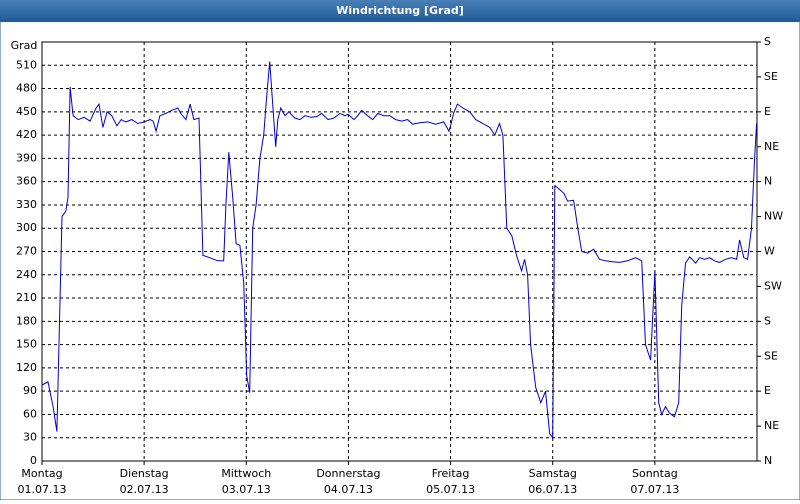  I want to click on y2-tick-label: W, so click(769, 251).